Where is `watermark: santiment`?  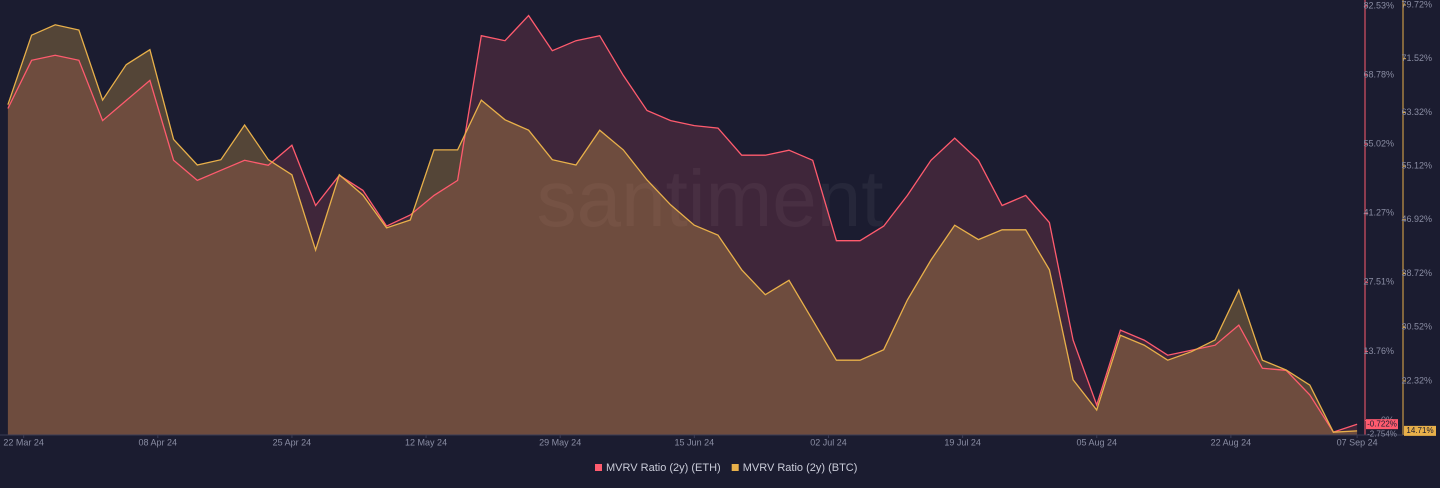
watermark: santiment is located at coordinates (710, 198).